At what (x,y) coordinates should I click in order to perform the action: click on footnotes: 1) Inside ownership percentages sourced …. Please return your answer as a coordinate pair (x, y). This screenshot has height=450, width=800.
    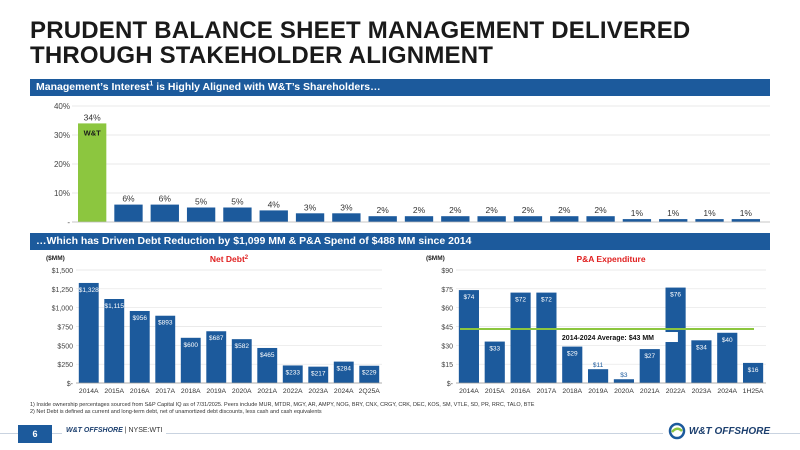
    Looking at the image, I should click on (400, 409).